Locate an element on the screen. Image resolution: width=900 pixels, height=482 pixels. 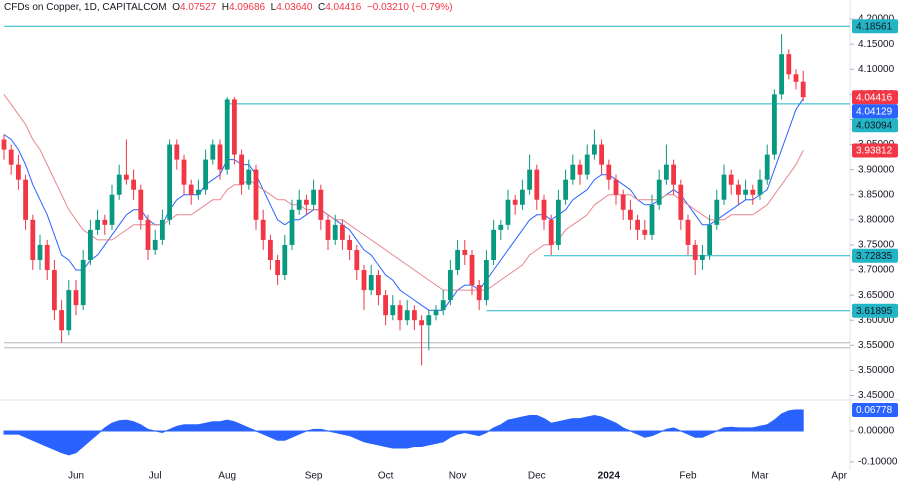
x-tick-label: Apr is located at coordinates (839, 476).